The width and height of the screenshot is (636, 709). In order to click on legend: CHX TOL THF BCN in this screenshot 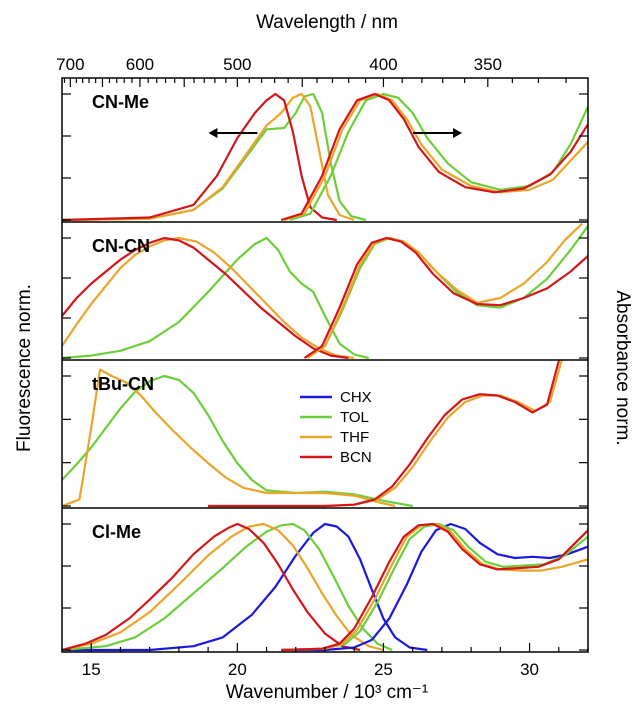, I will do `click(336, 427)`.